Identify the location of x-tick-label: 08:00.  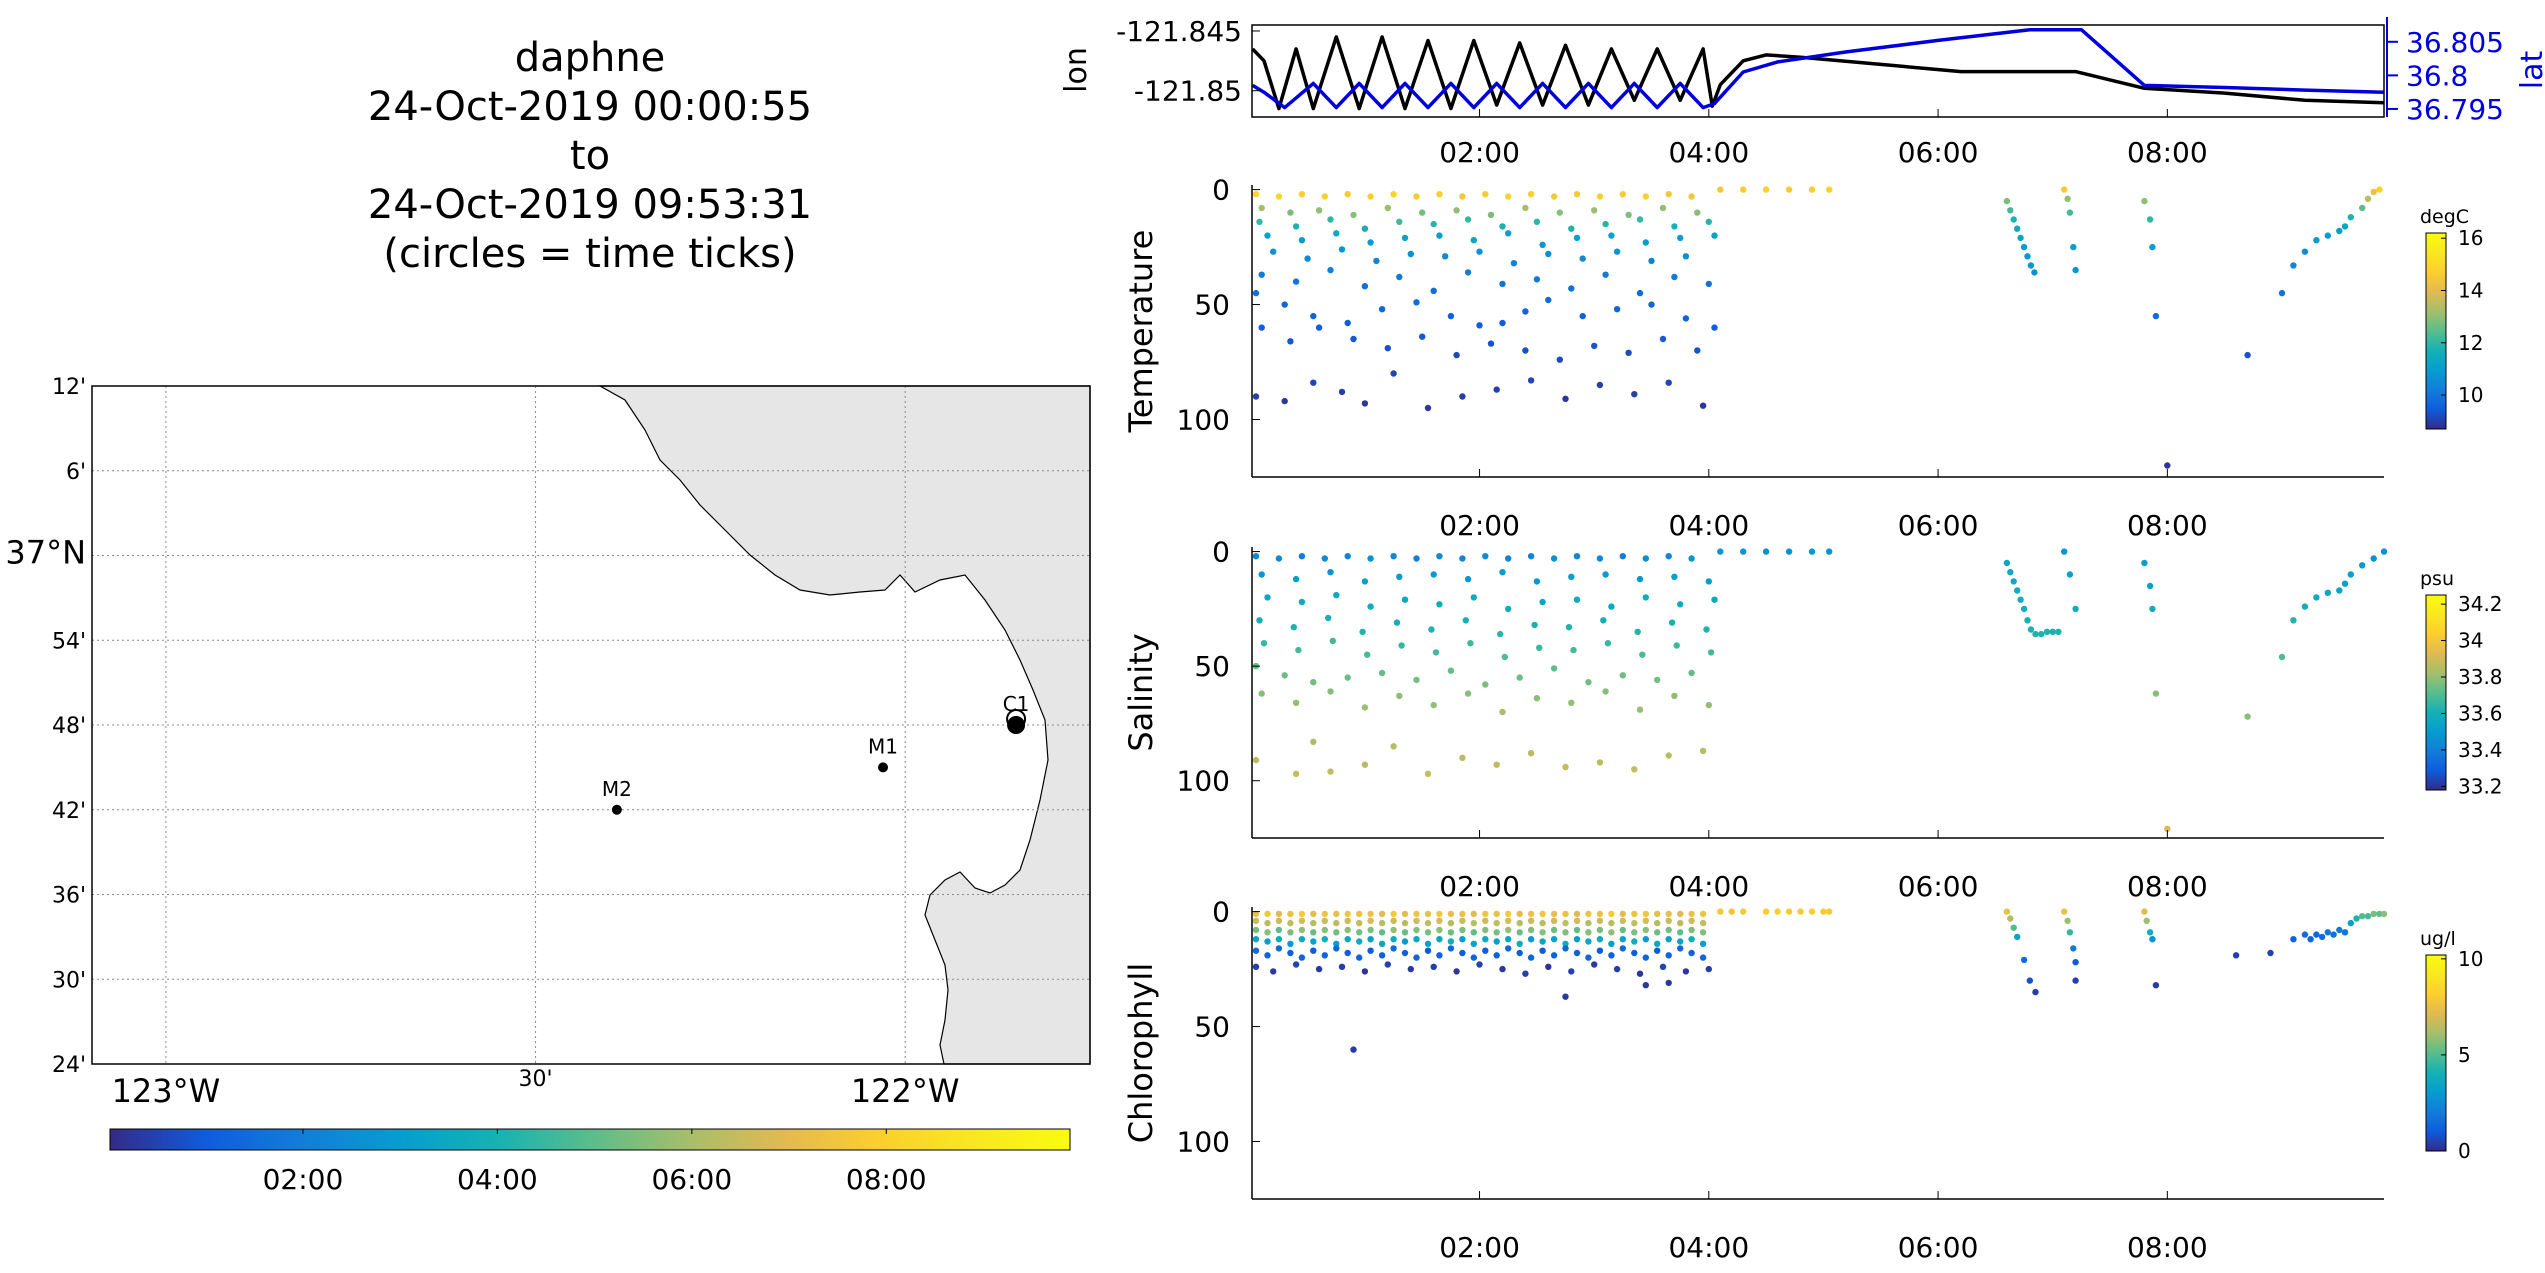
(2167, 886).